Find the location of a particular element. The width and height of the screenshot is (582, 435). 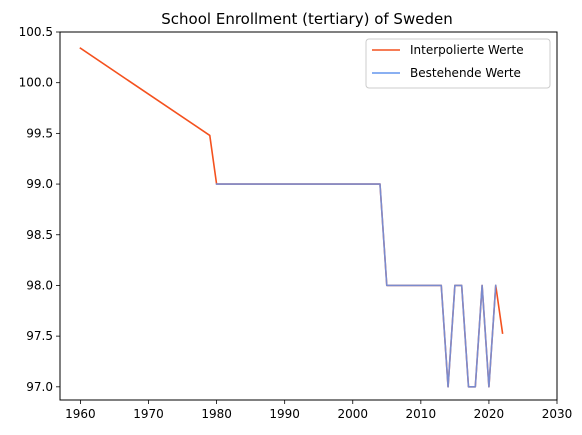

x-tick-label: 2020 is located at coordinates (489, 414).